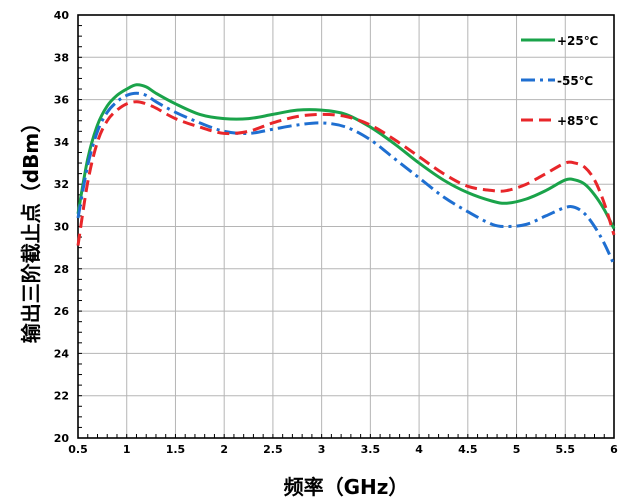  What do you see at coordinates (575, 81) in the screenshot?
I see `legend-label-2: -55℃` at bounding box center [575, 81].